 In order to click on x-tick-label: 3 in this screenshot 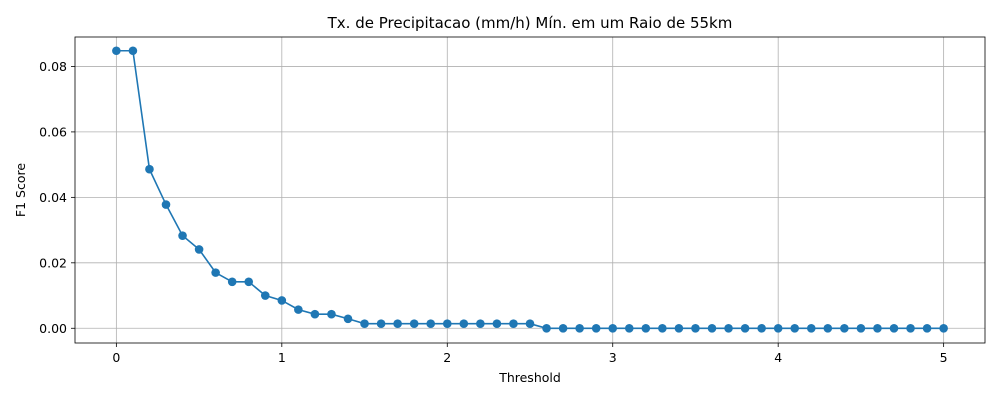, I will do `click(613, 357)`.